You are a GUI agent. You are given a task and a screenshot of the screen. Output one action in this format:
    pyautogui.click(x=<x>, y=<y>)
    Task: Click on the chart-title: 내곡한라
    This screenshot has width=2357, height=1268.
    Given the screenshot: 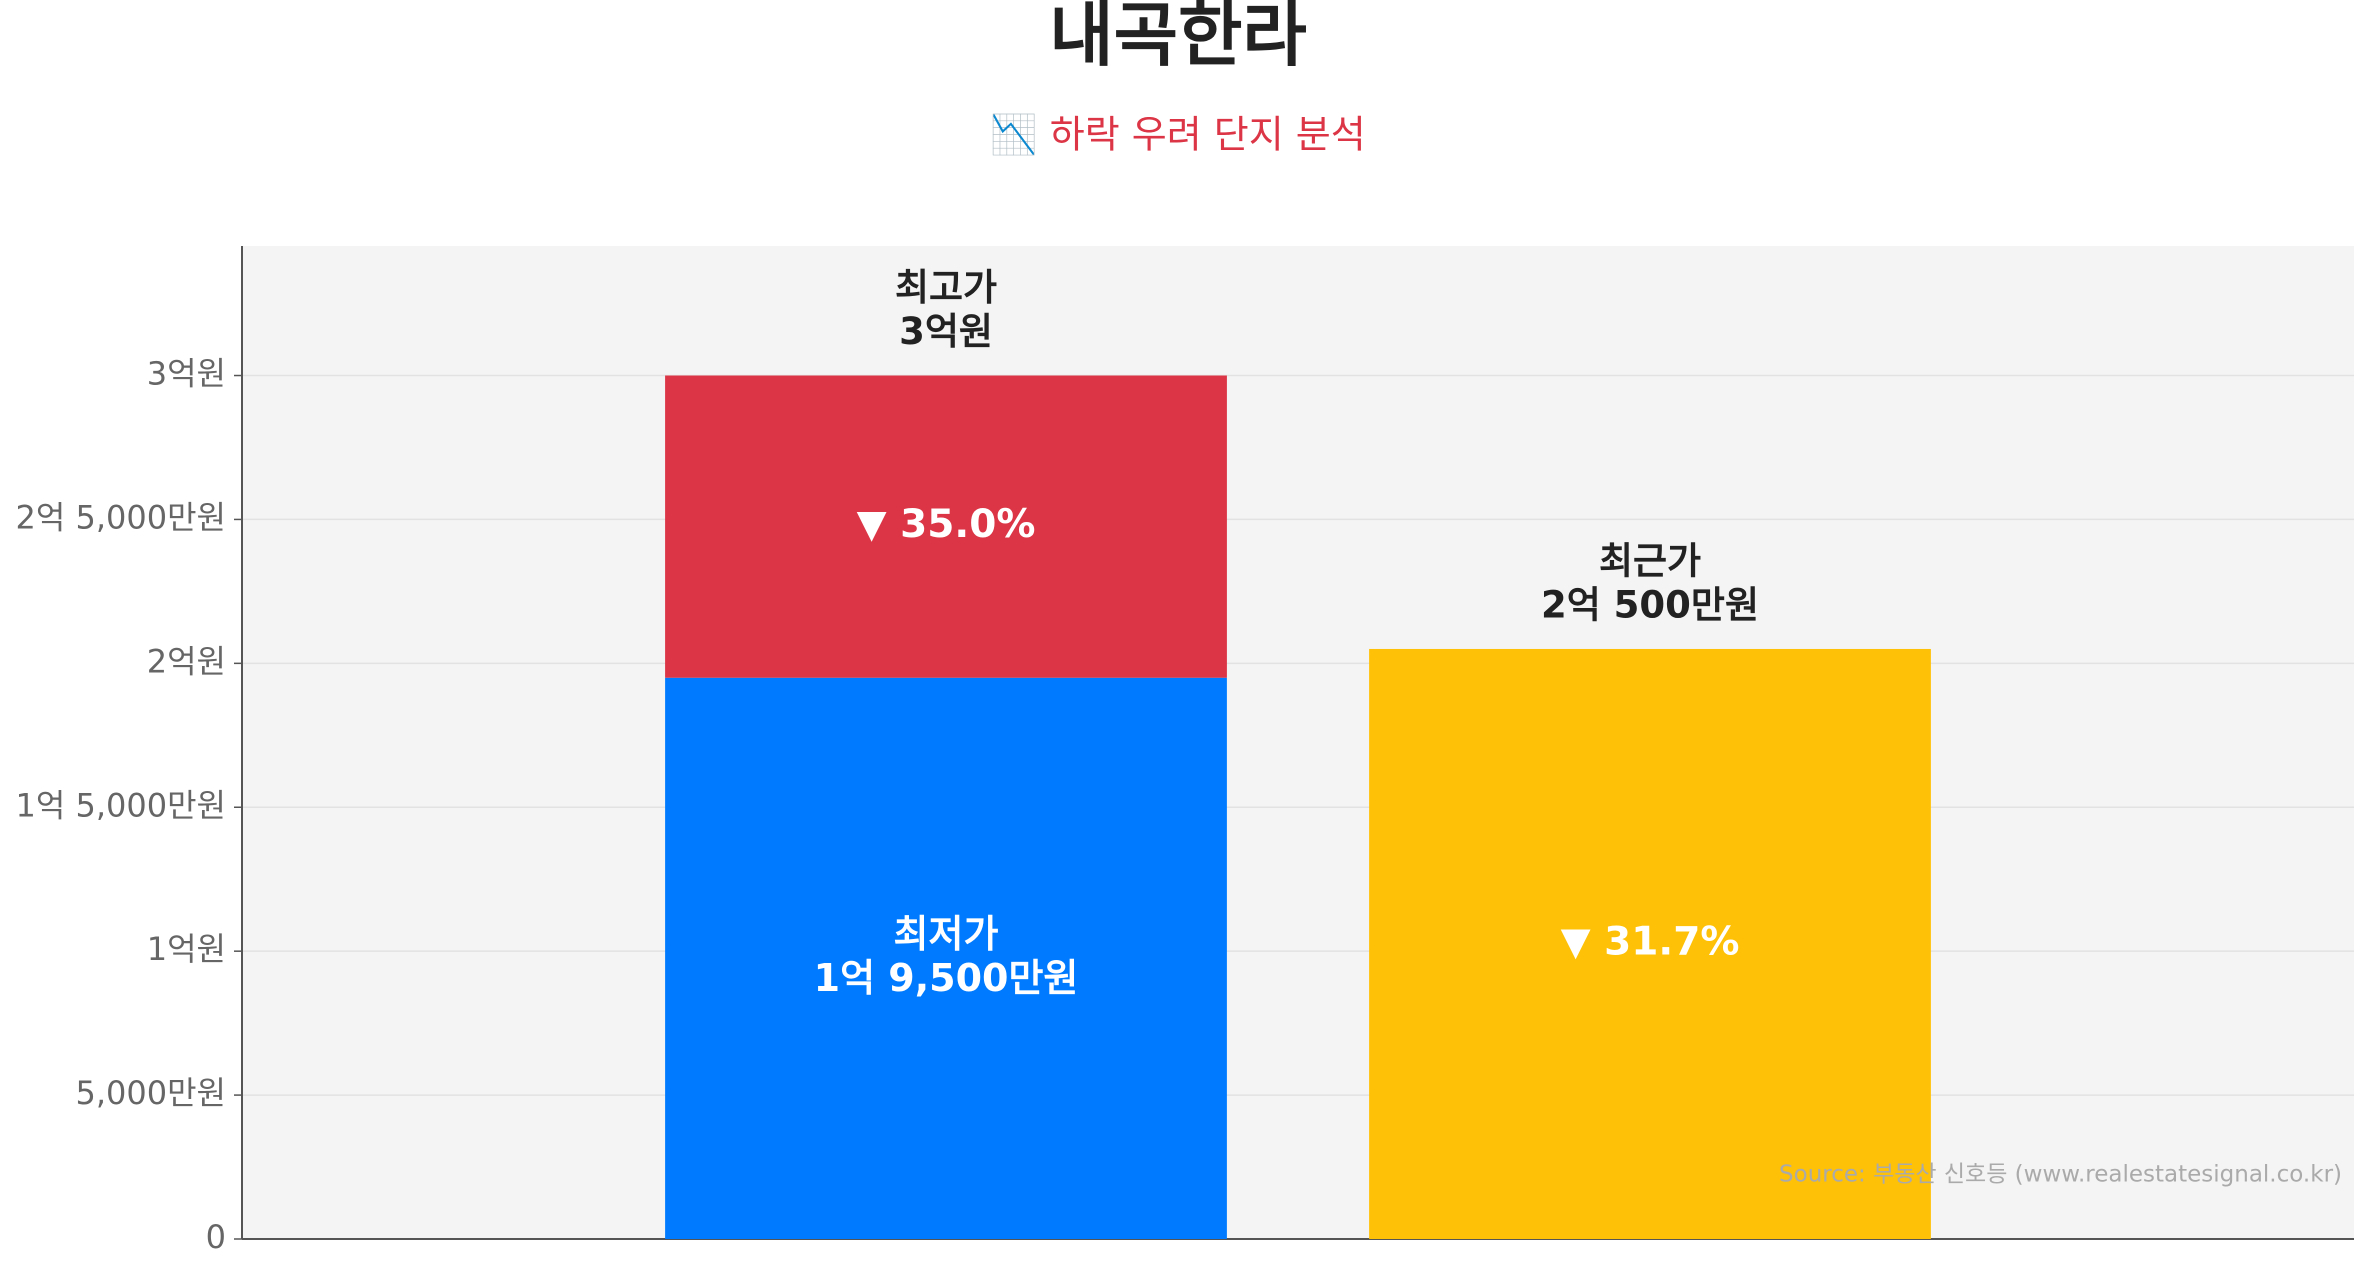 What is the action you would take?
    pyautogui.click(x=1178, y=38)
    